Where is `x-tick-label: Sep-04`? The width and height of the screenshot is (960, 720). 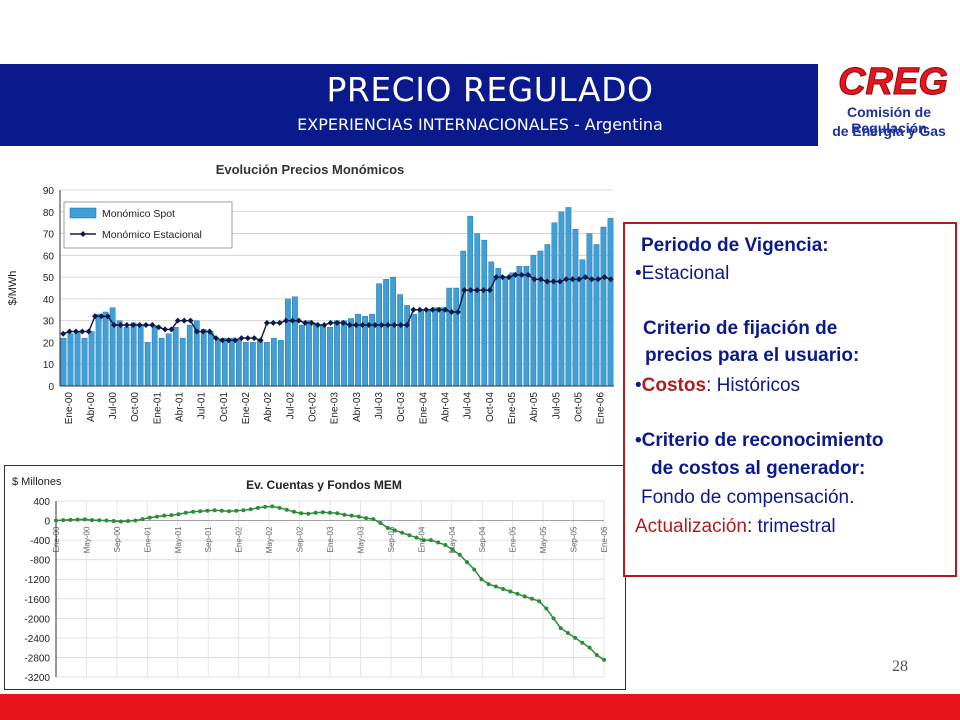
x-tick-label: Sep-04 is located at coordinates (482, 539).